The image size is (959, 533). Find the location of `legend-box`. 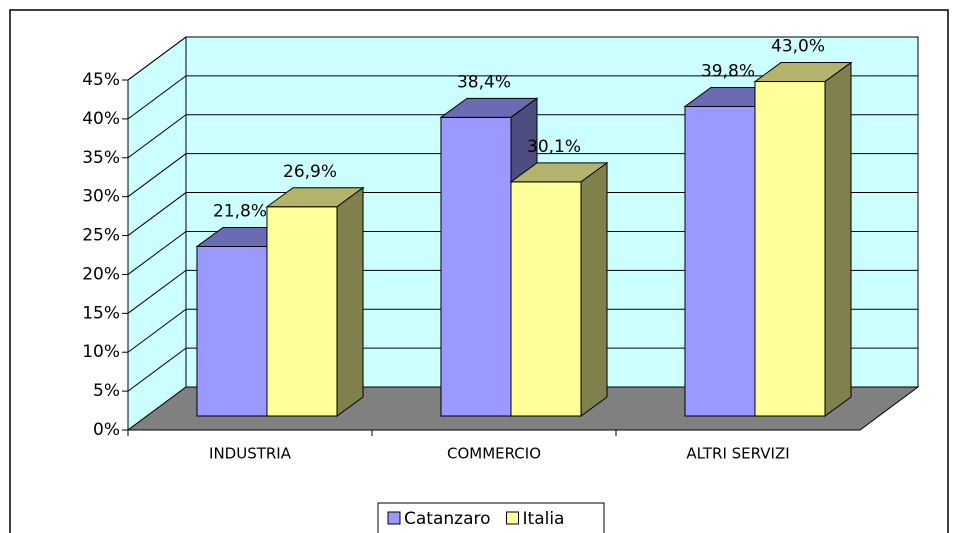

legend-box is located at coordinates (491, 517).